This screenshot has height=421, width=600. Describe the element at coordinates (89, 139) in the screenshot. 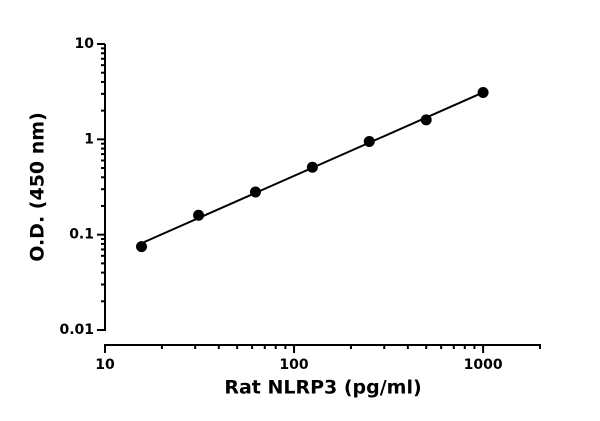

I see `y-tick-label: 1` at that location.